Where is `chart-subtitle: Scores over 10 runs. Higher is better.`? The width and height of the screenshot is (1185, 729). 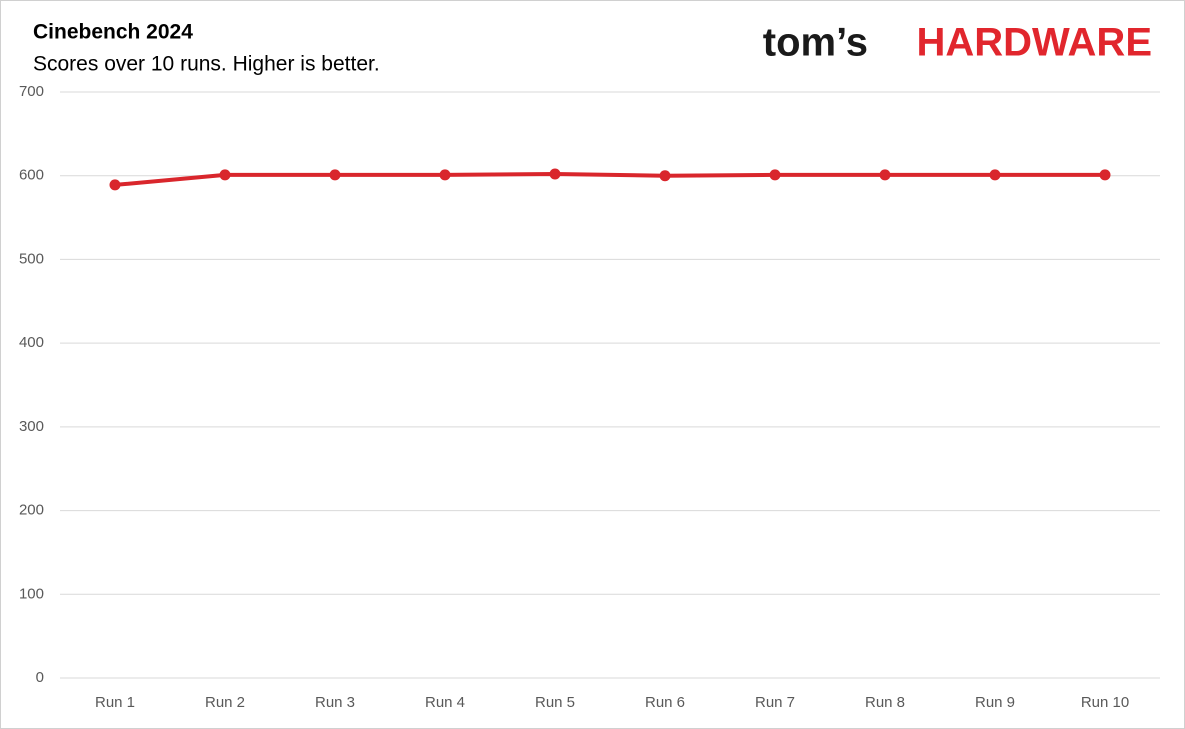
chart-subtitle: Scores over 10 runs. Higher is better. is located at coordinates (206, 64).